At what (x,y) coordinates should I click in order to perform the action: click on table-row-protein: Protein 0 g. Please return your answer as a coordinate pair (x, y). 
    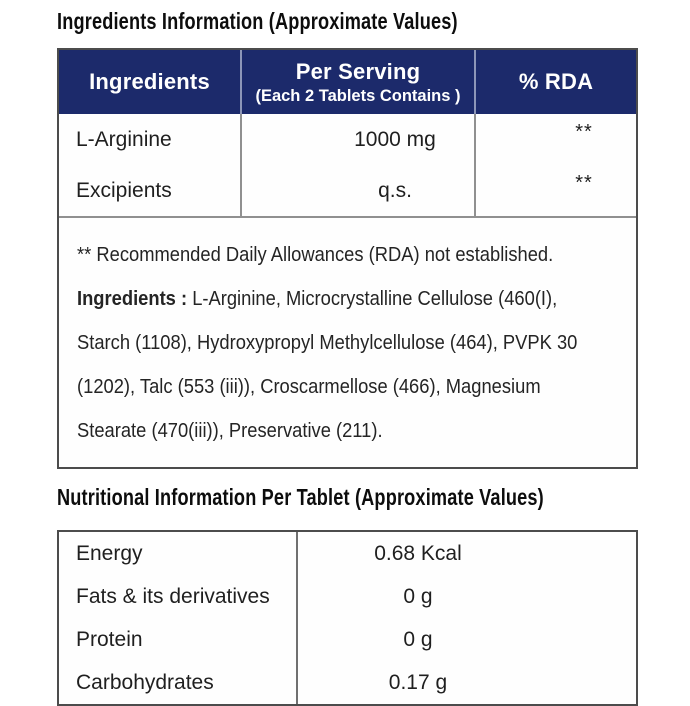
    Looking at the image, I should click on (347, 639).